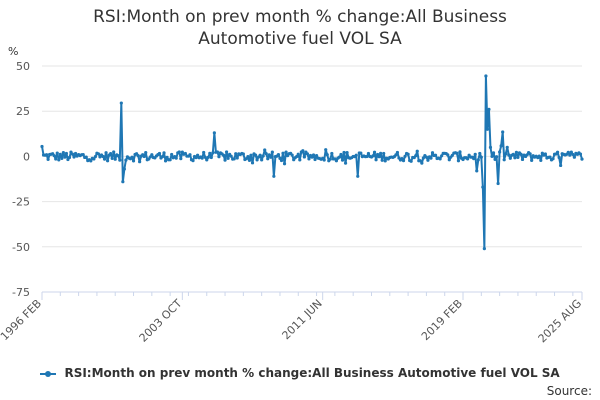 The width and height of the screenshot is (600, 400). I want to click on y-tick-label: -50, so click(21, 247).